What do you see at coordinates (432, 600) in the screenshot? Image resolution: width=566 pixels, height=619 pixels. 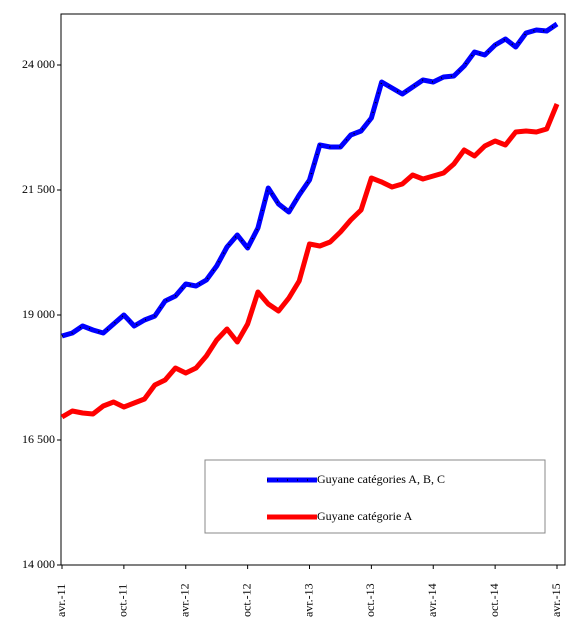 I see `x-tick-label: avr.-14` at bounding box center [432, 600].